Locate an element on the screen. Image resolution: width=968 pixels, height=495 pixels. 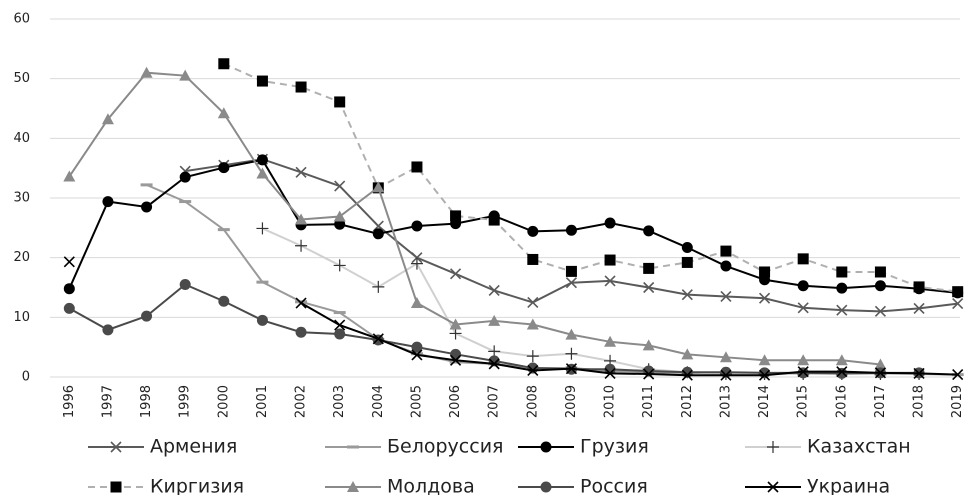
legend-label: Белоруссия is located at coordinates (445, 447).